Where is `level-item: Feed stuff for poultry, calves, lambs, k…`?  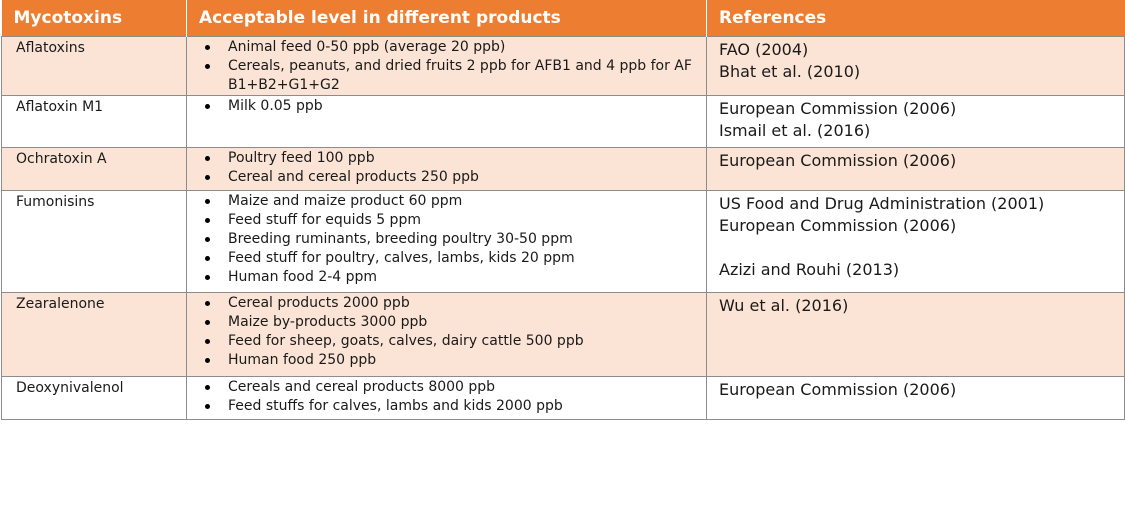 level-item: Feed stuff for poultry, calves, lambs, k… is located at coordinates (446, 258).